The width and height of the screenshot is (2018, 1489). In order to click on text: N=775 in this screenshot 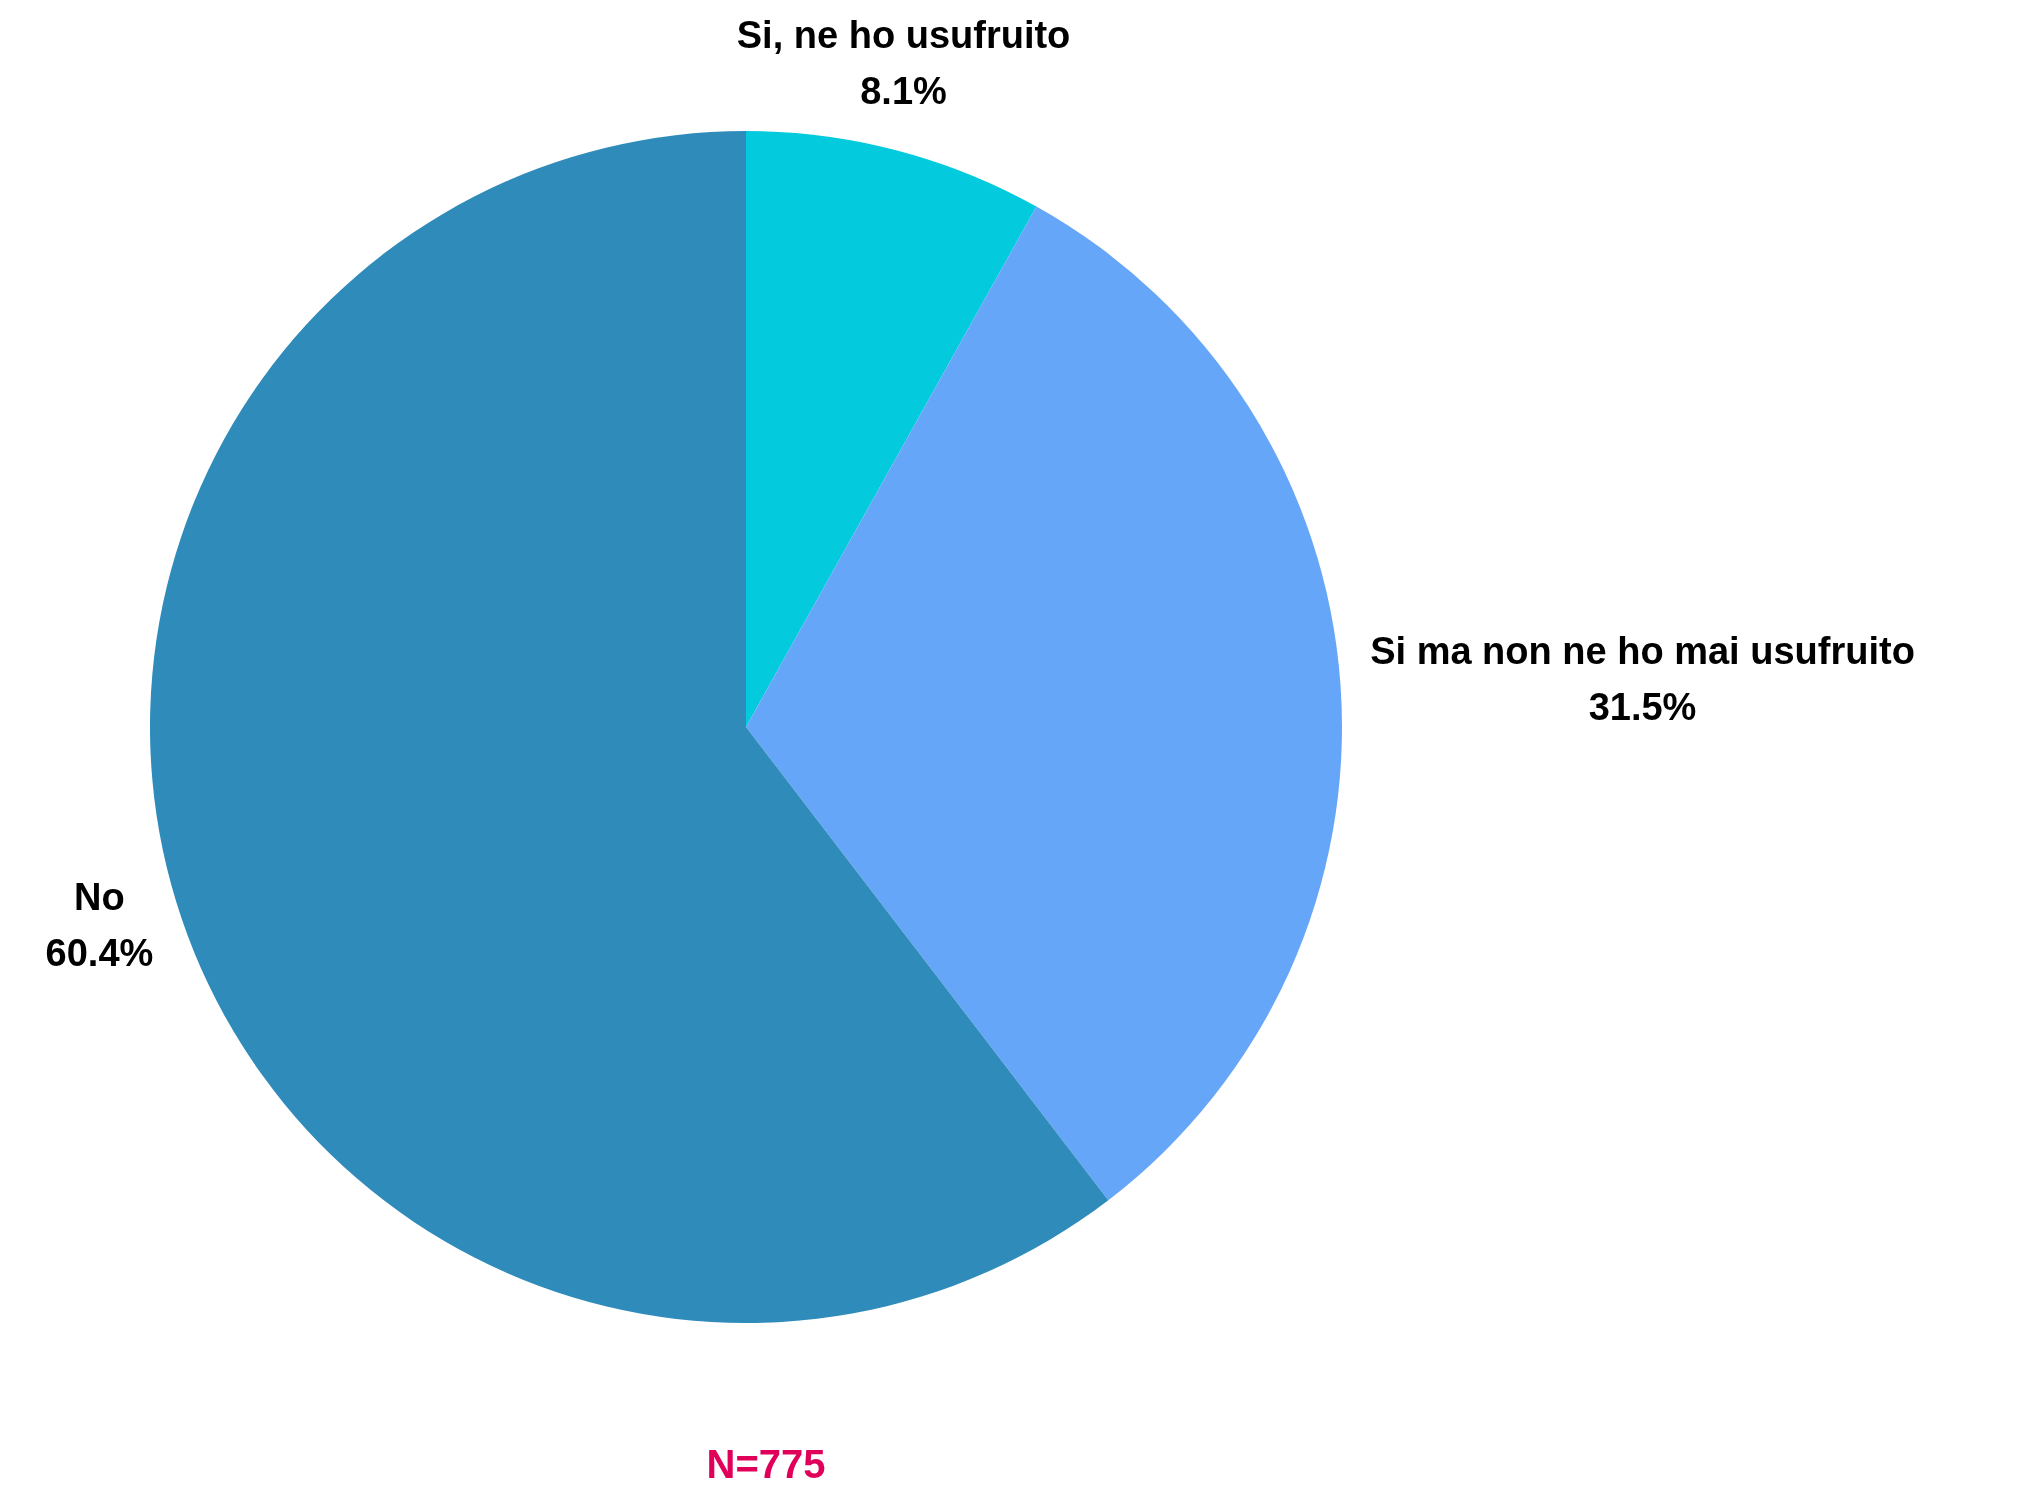, I will do `click(766, 1464)`.